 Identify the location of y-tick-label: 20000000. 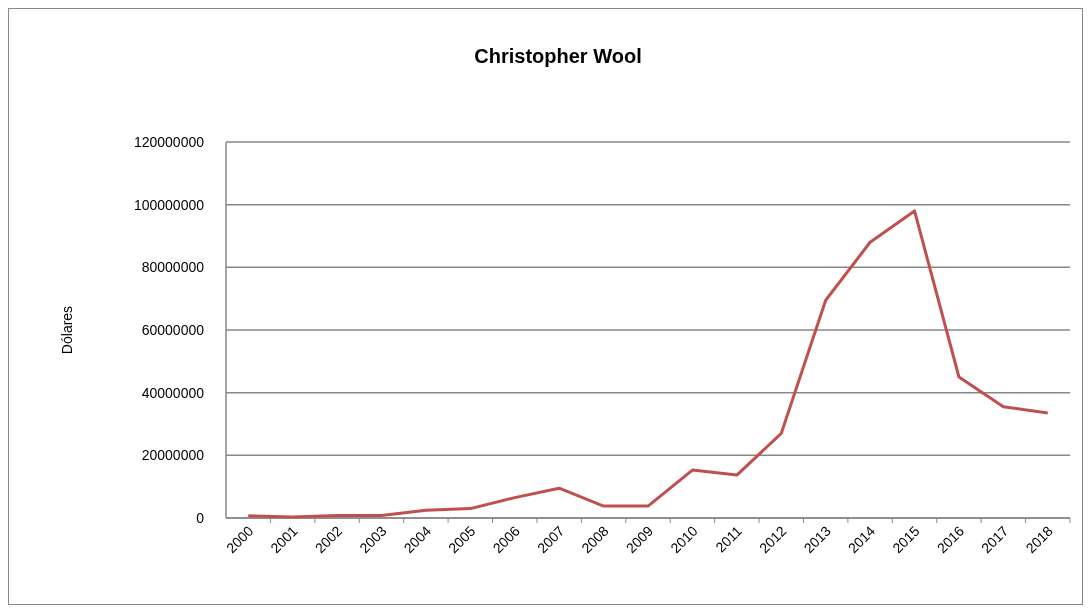
(173, 455).